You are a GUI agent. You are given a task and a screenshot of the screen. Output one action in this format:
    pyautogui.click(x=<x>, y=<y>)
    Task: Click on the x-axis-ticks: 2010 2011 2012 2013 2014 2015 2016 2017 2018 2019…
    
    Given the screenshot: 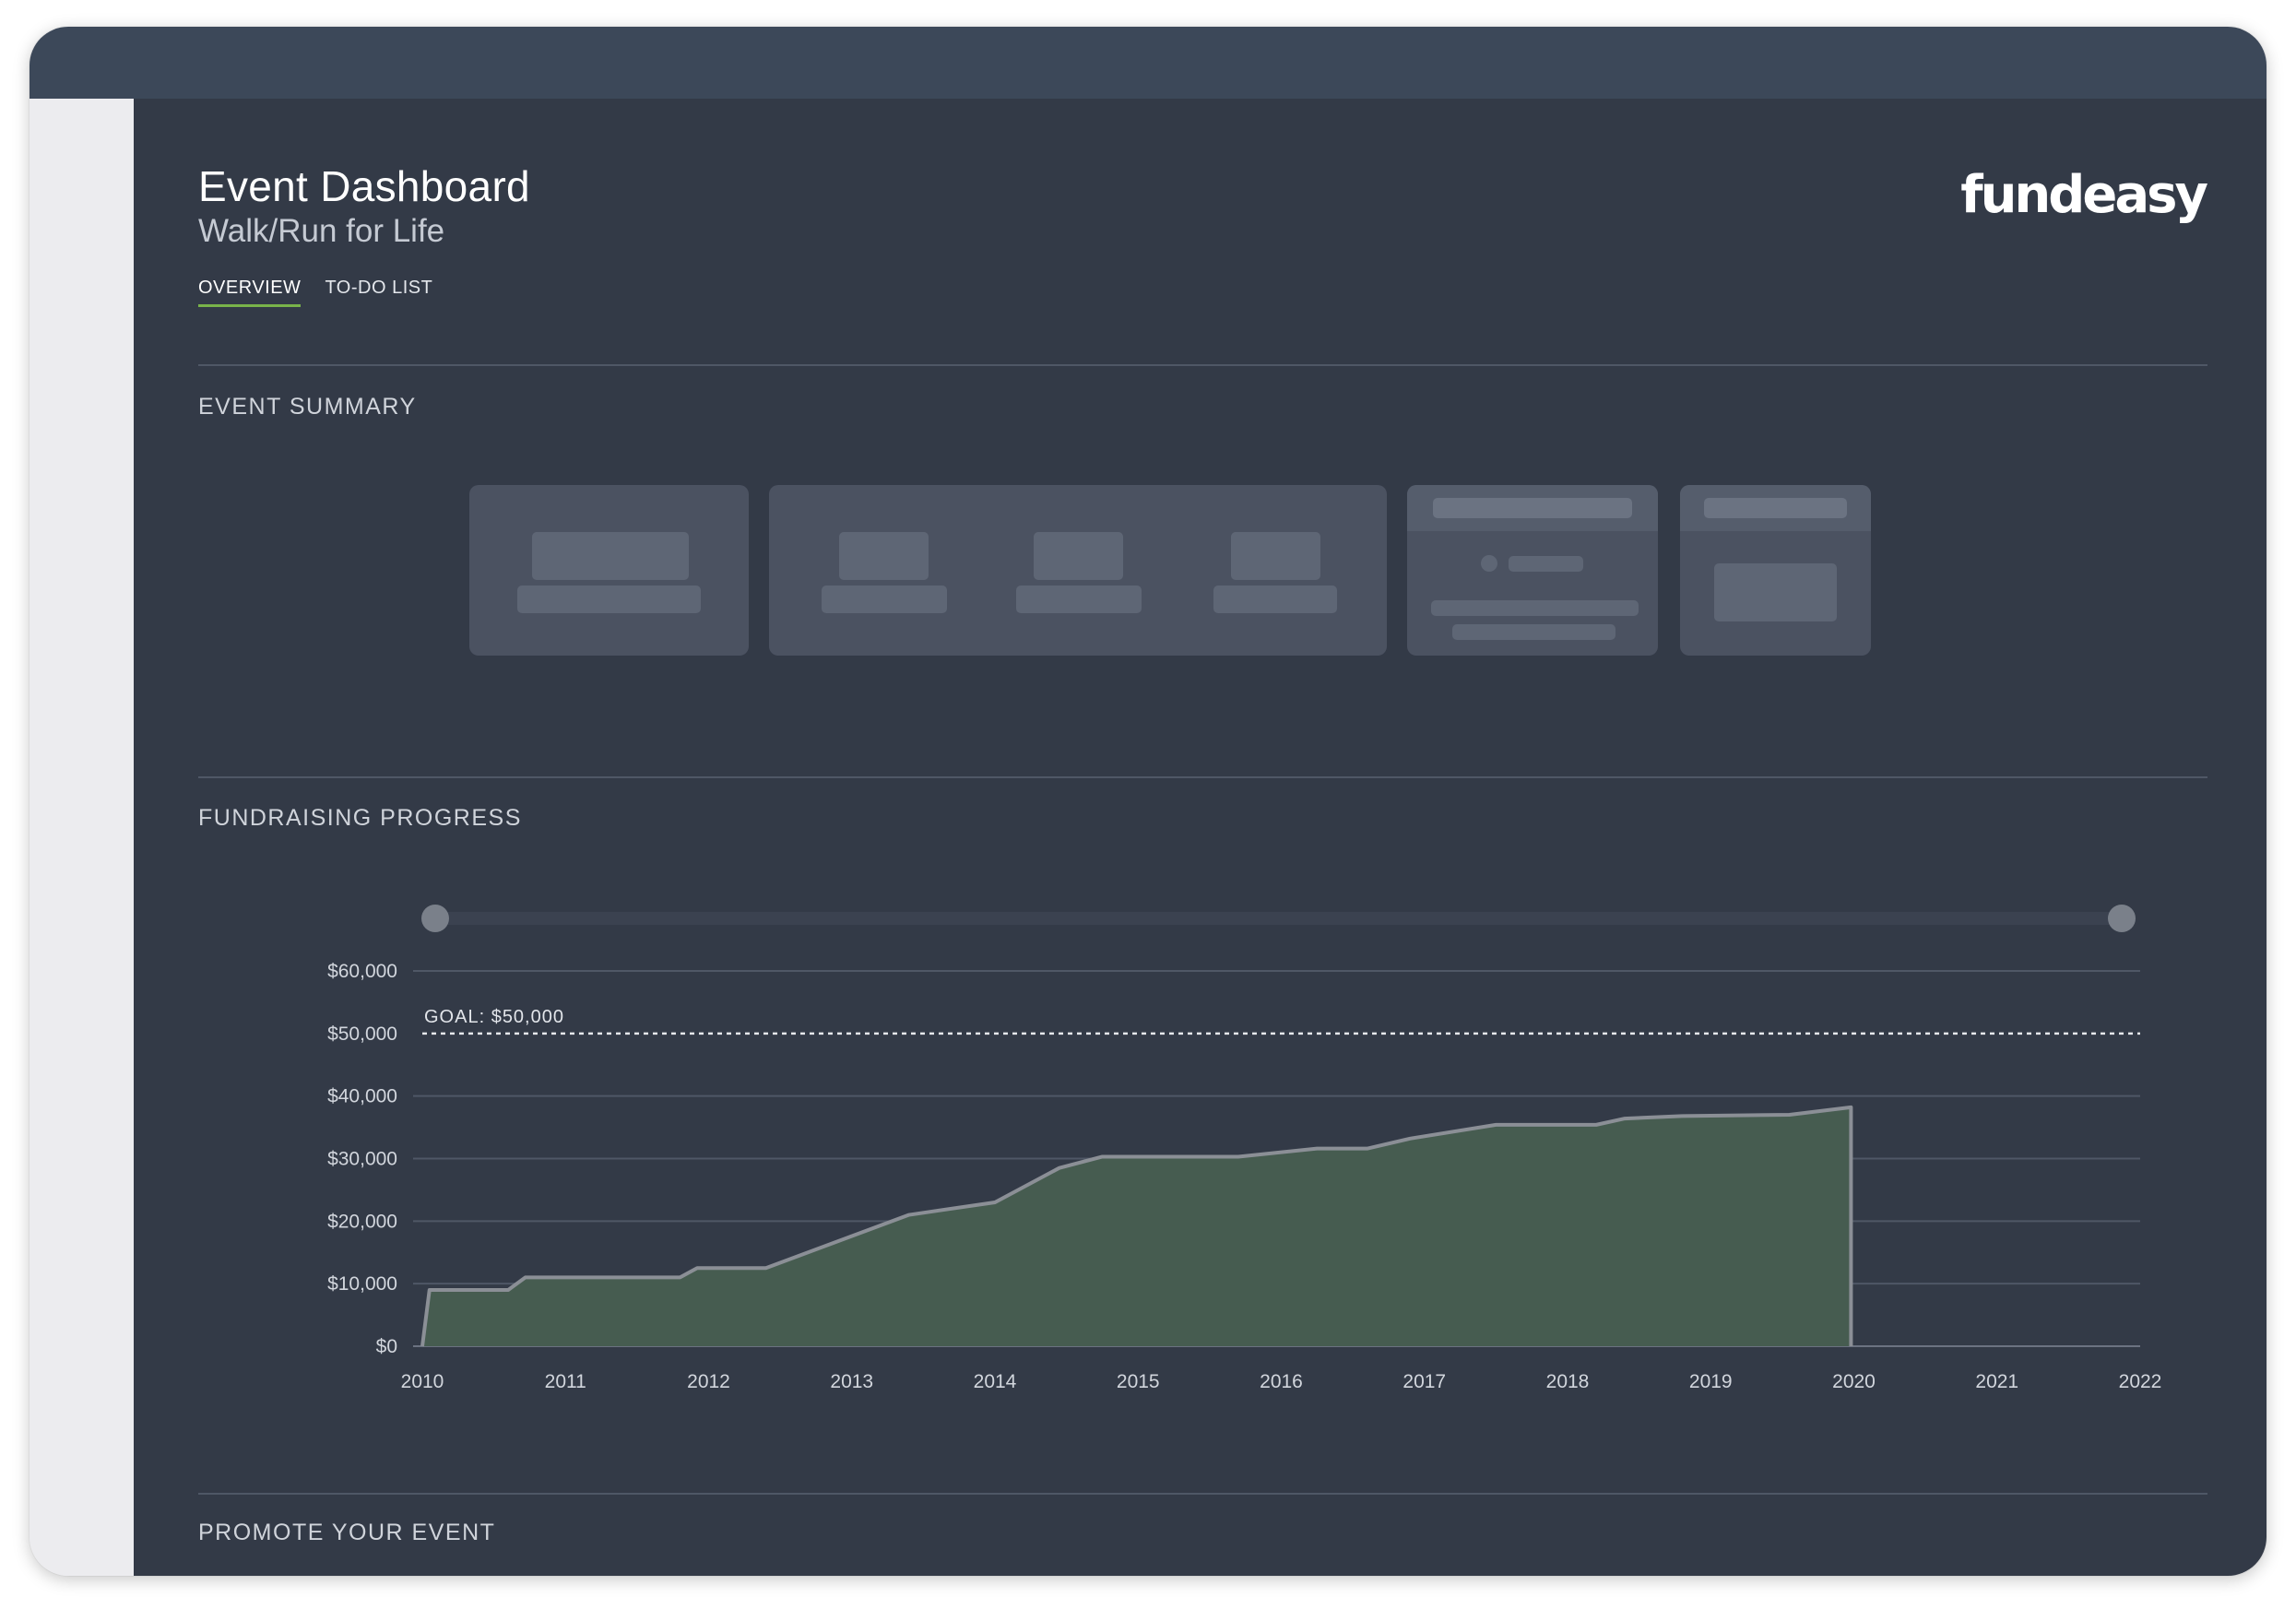 What is the action you would take?
    pyautogui.click(x=1281, y=1381)
    